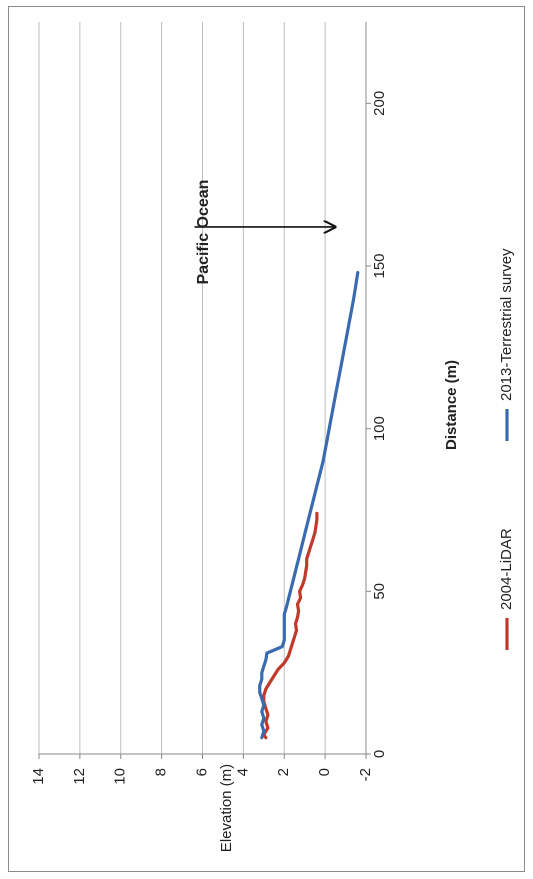 The image size is (533, 879). What do you see at coordinates (506, 569) in the screenshot?
I see `legend-label-2004-lidar: 2004-LiDAR` at bounding box center [506, 569].